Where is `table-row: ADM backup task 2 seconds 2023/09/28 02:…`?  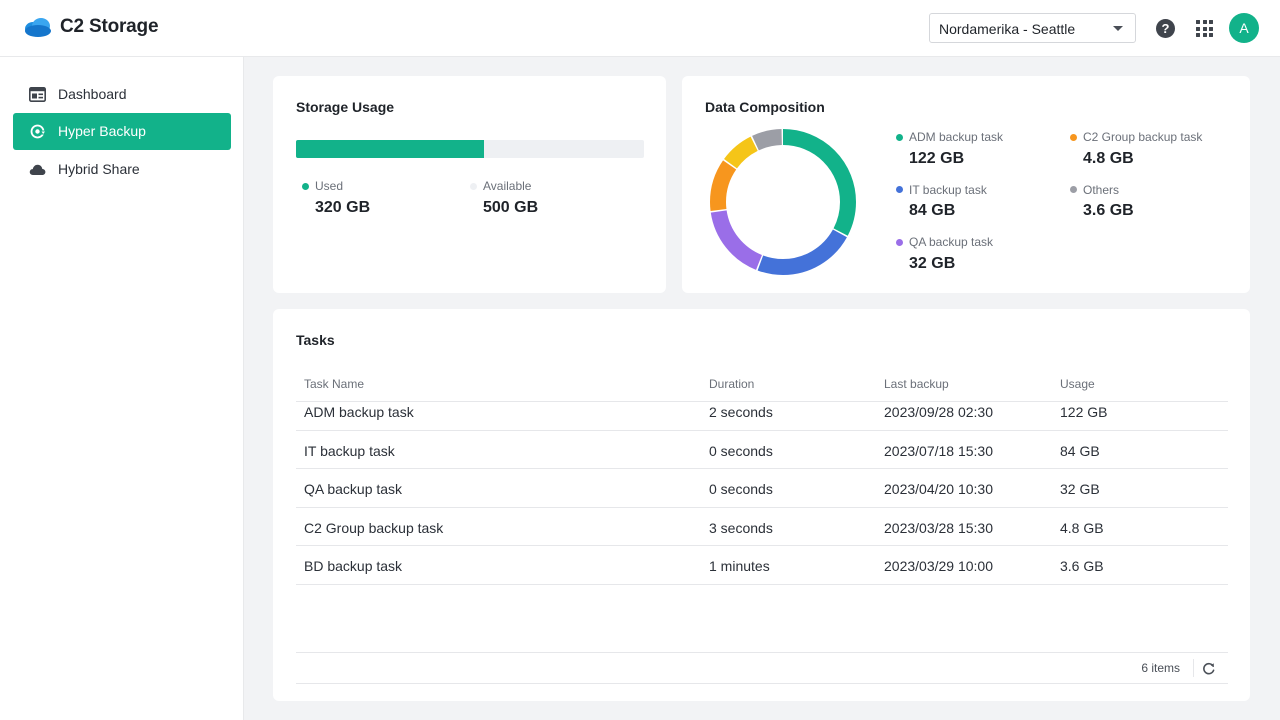
table-row: ADM backup task 2 seconds 2023/09/28 02:… is located at coordinates (762, 411).